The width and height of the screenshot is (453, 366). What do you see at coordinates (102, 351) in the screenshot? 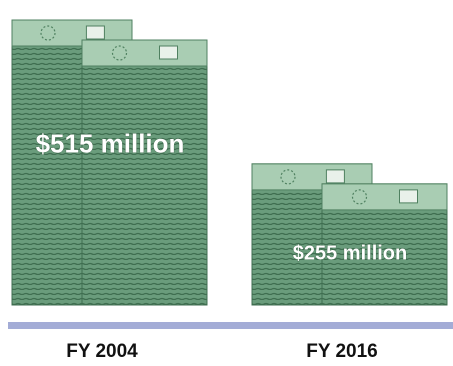
I see `x-tick-label: FY 2004` at bounding box center [102, 351].